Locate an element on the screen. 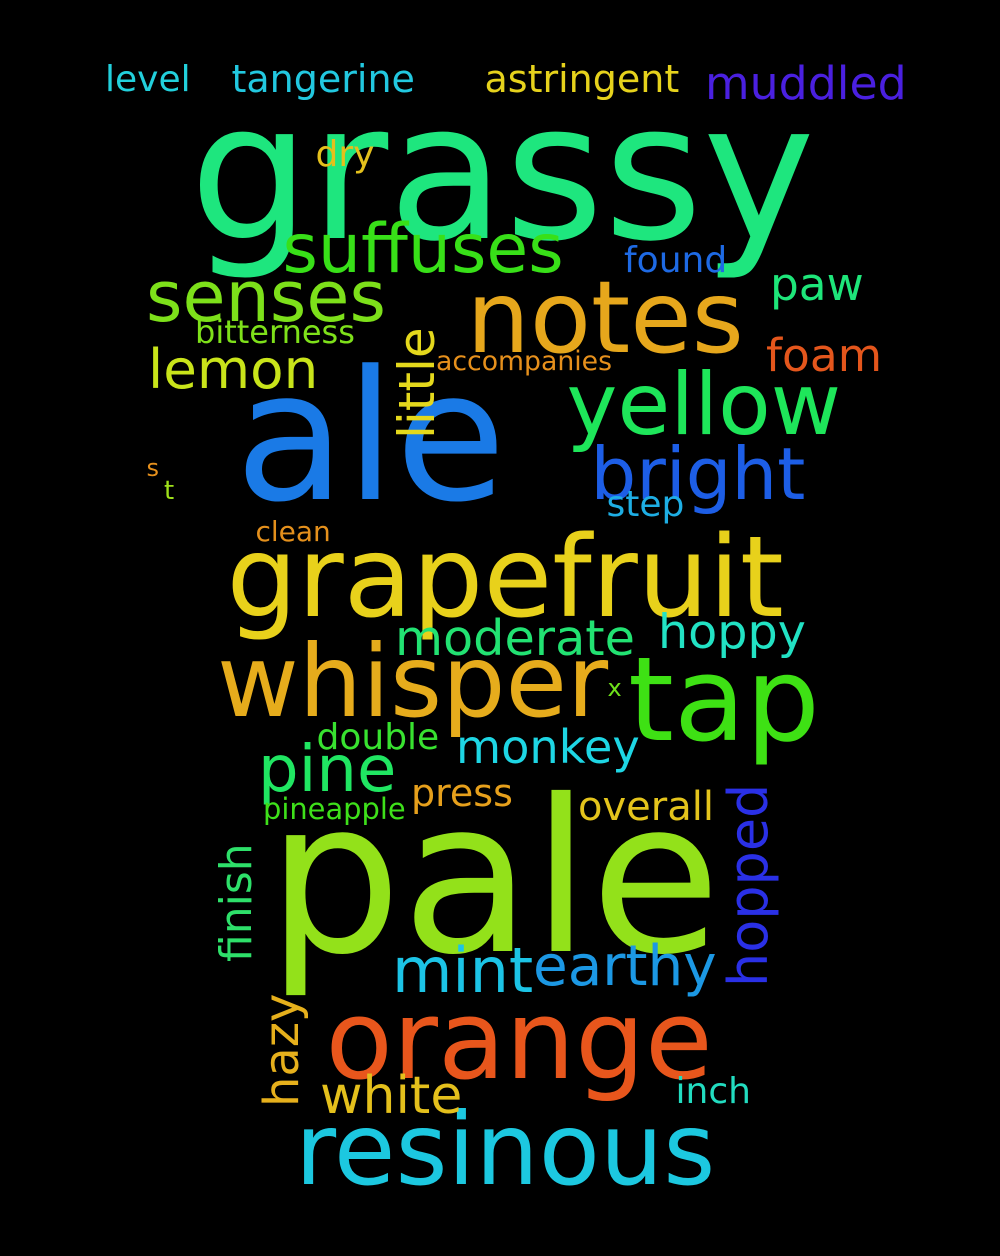 This screenshot has height=1256, width=1000. word-yellow: yellow is located at coordinates (704, 405).